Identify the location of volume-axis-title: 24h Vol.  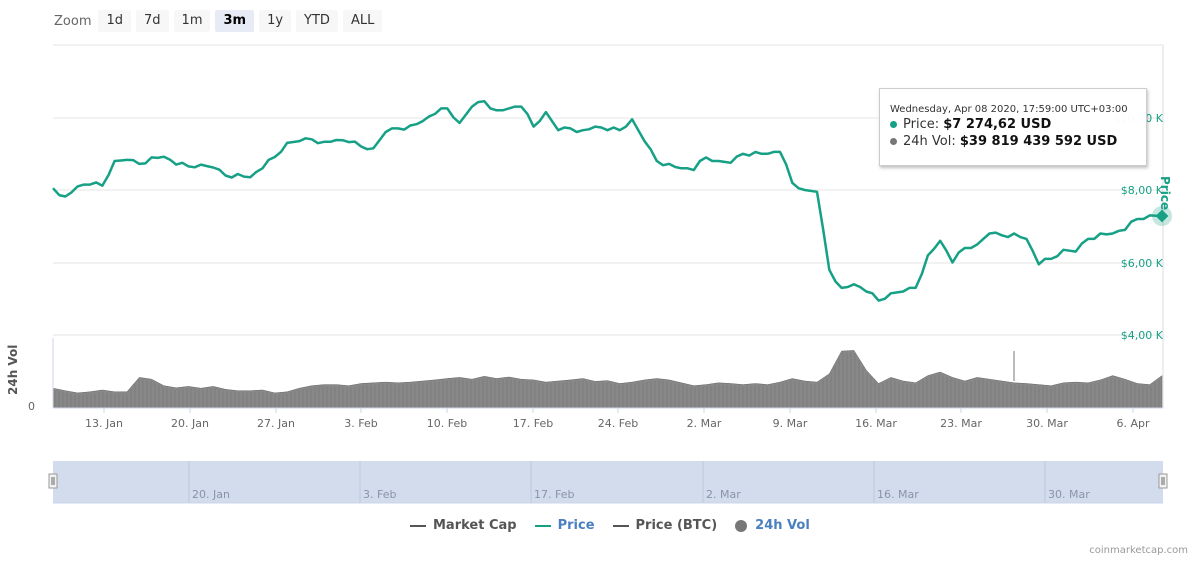
(13, 369).